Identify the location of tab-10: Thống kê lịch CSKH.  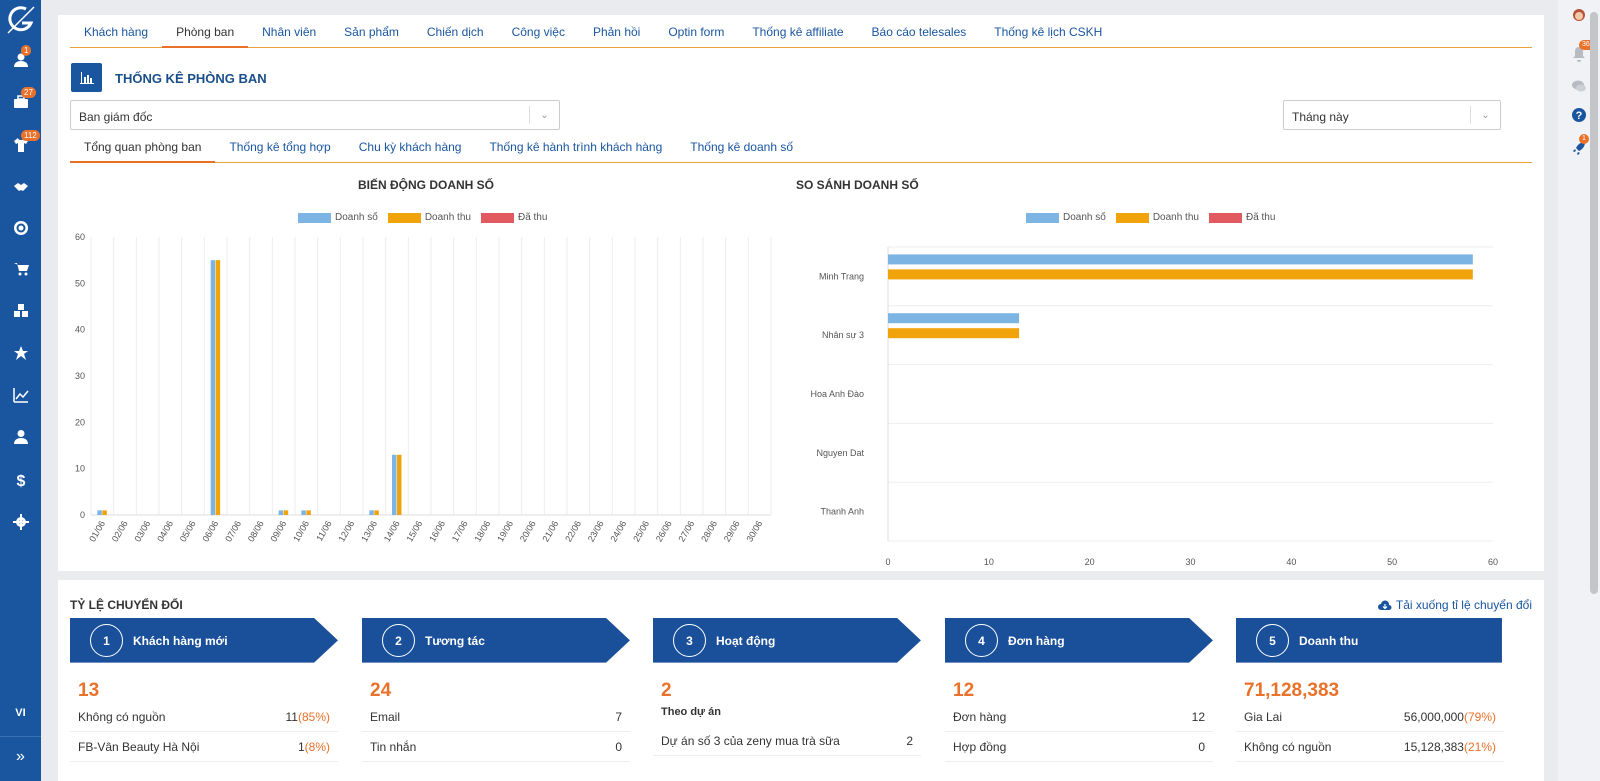
(1048, 32).